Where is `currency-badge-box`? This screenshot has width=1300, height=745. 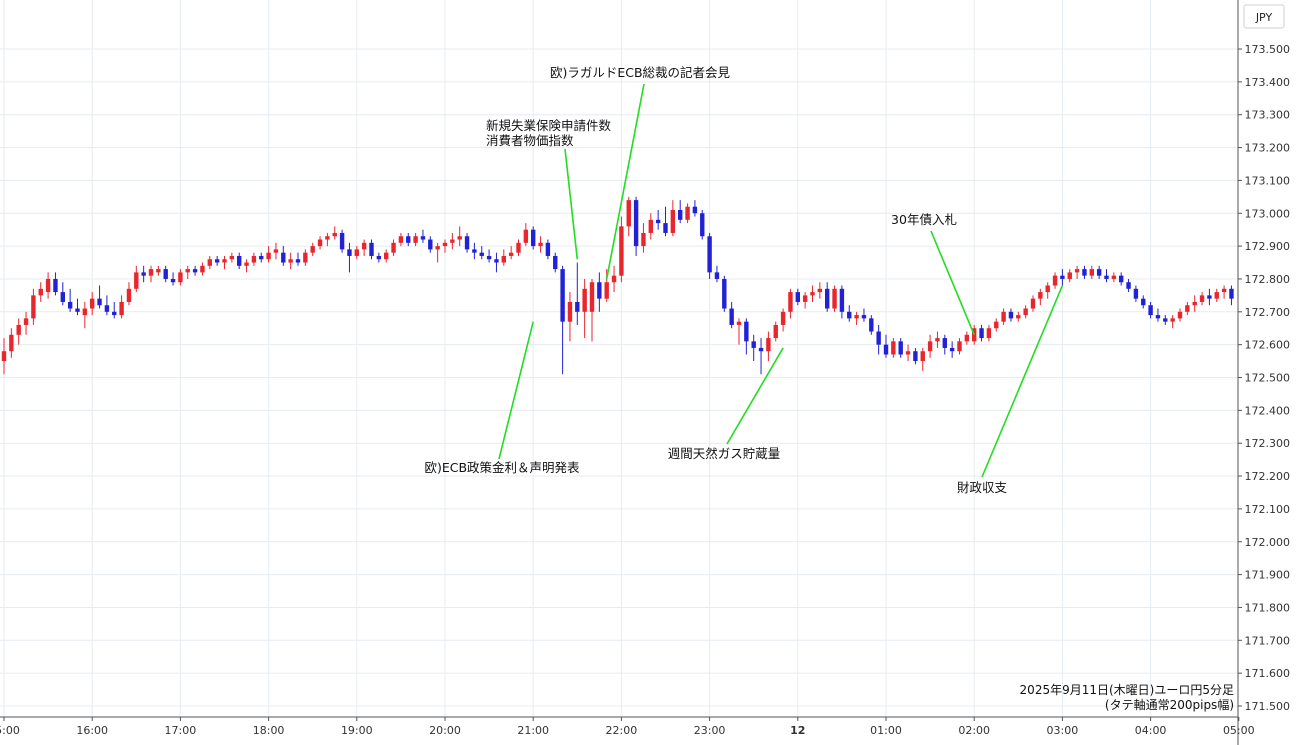 currency-badge-box is located at coordinates (1264, 16).